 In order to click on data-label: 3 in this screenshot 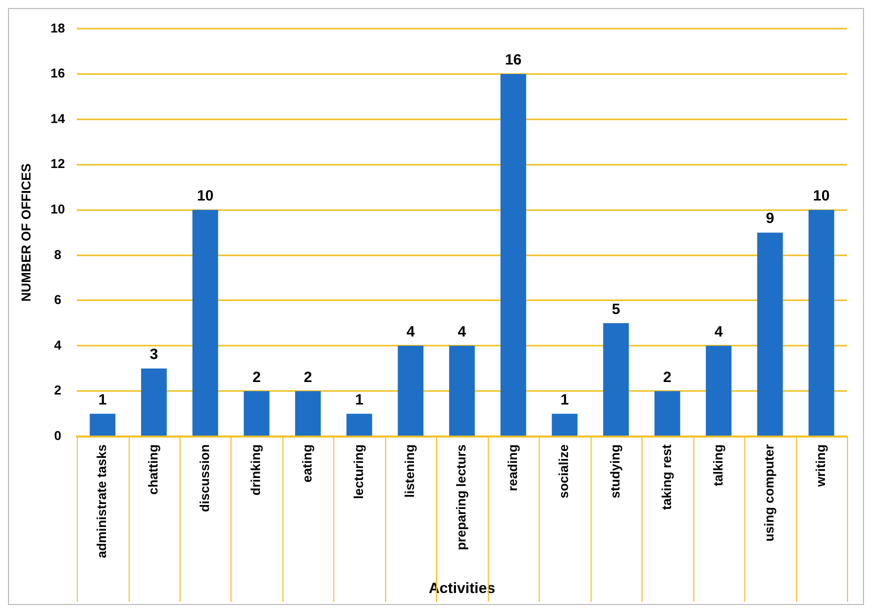, I will do `click(154, 355)`.